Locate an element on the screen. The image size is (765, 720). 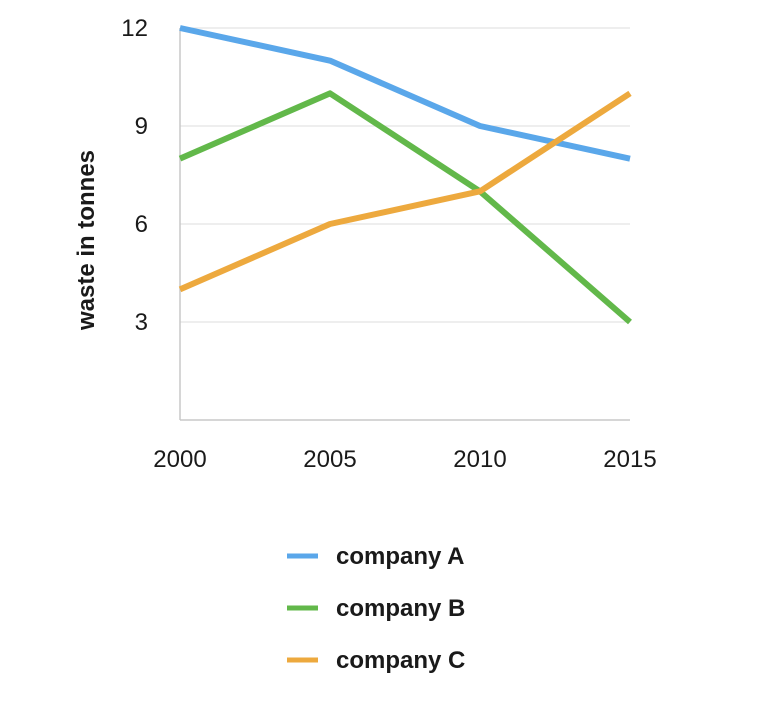
y-axis-title: waste in tonnes is located at coordinates (86, 240).